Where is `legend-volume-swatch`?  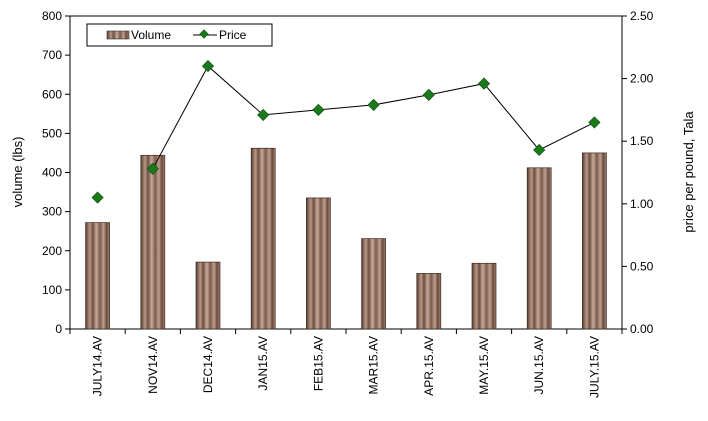 legend-volume-swatch is located at coordinates (118, 35).